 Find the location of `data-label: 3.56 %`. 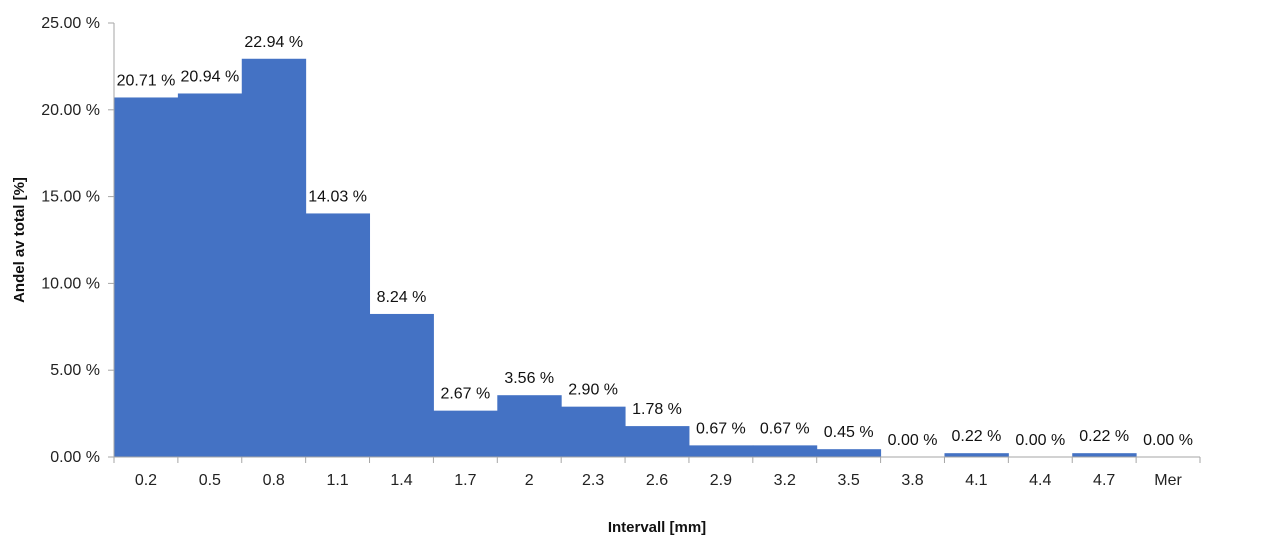

data-label: 3.56 % is located at coordinates (529, 378).